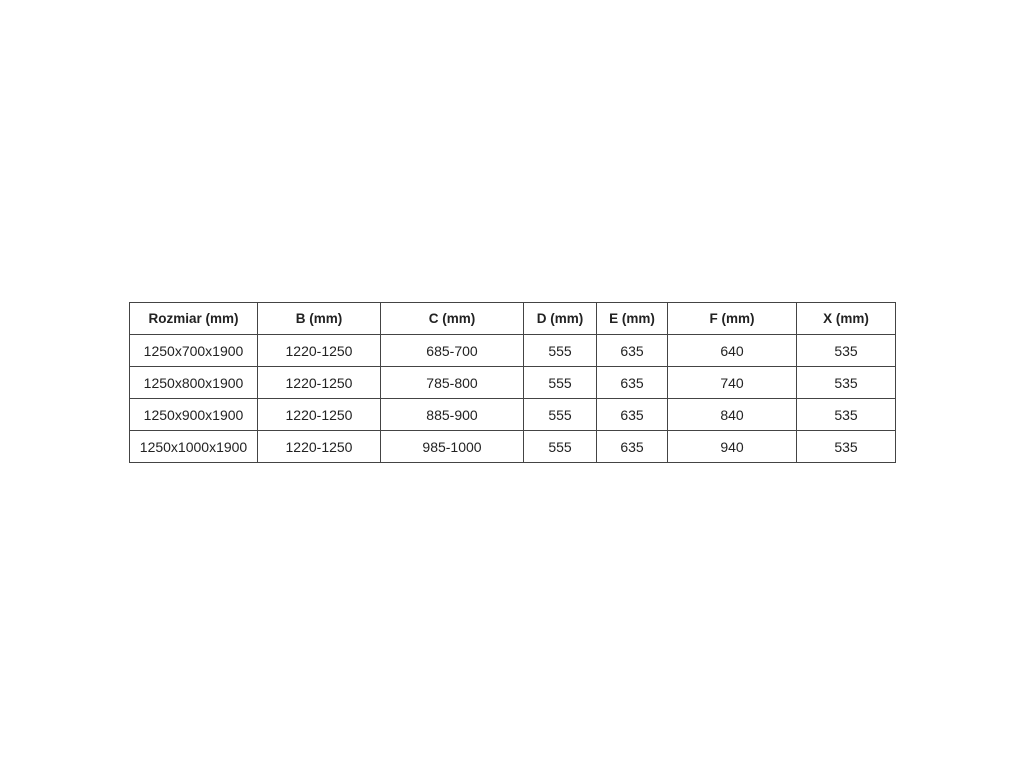  What do you see at coordinates (560, 318) in the screenshot?
I see `column-header: D (mm)` at bounding box center [560, 318].